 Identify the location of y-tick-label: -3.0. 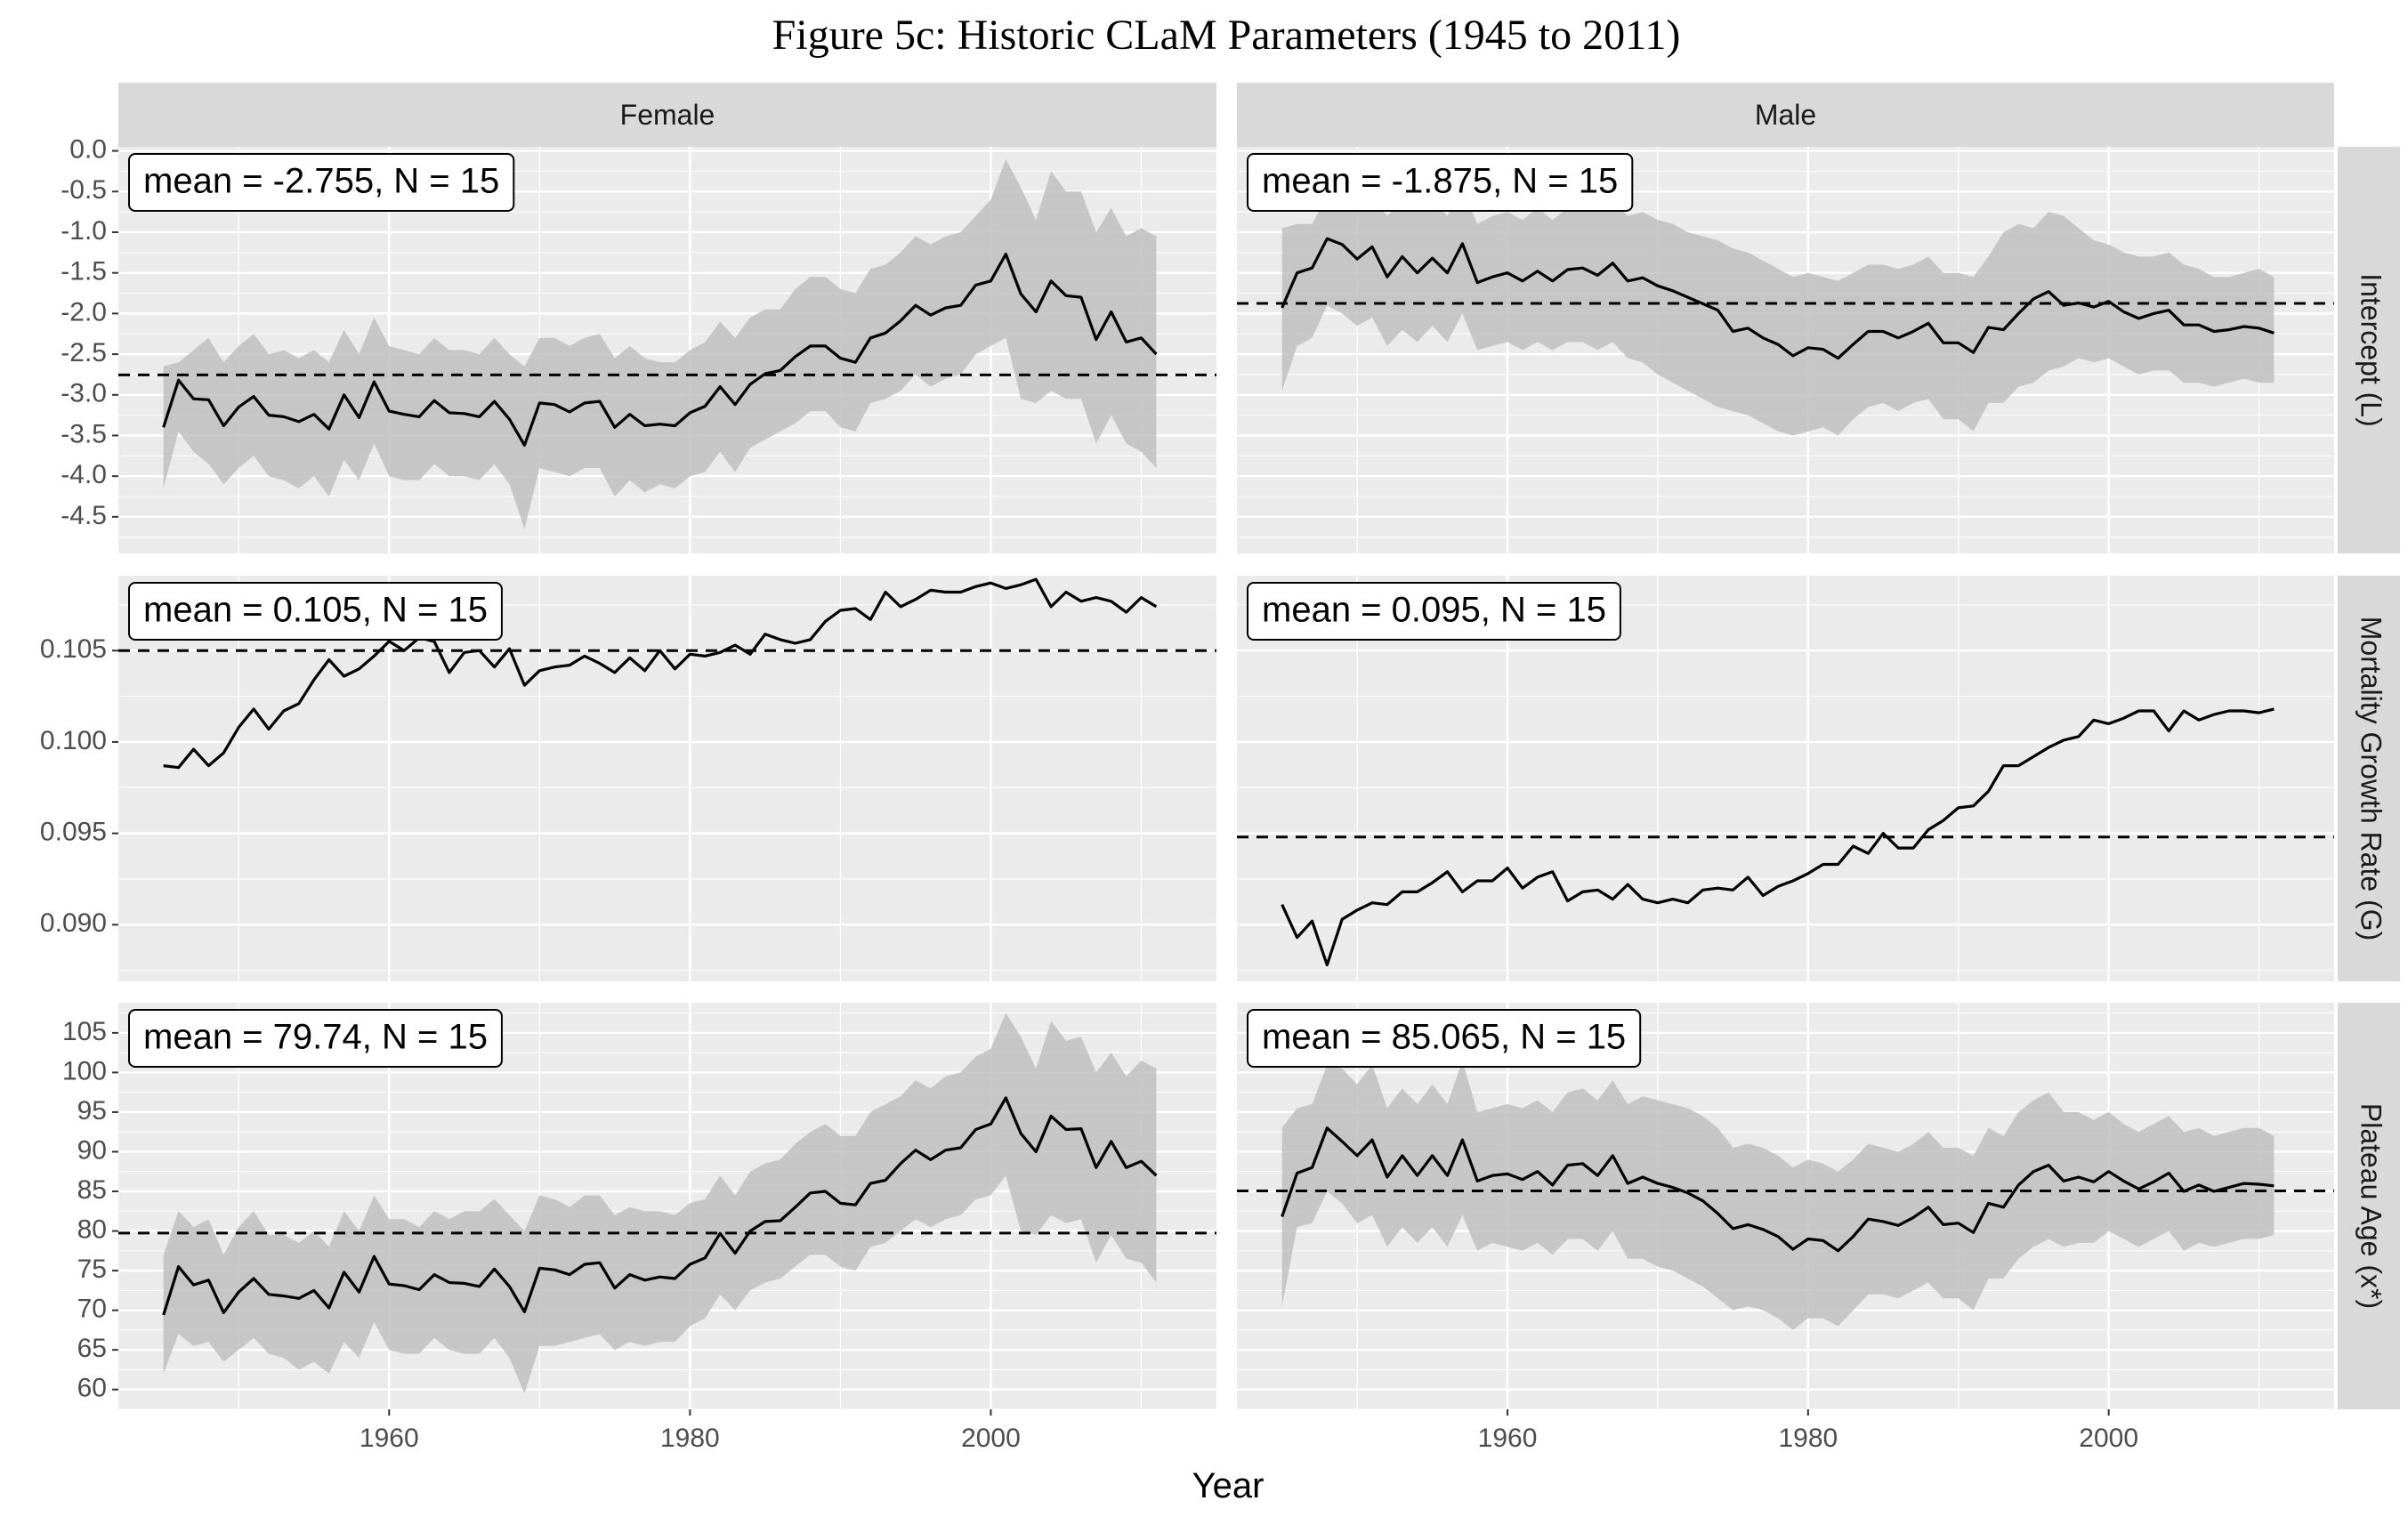
(84, 393).